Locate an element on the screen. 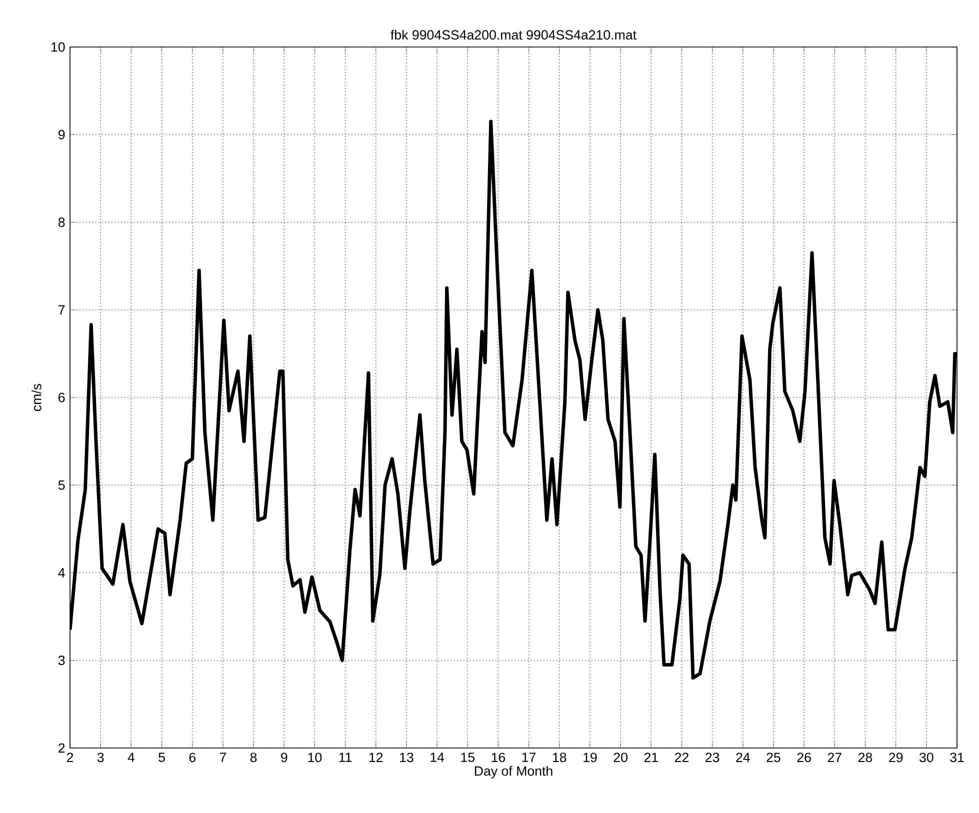  x-tick-label: 13 is located at coordinates (407, 757).